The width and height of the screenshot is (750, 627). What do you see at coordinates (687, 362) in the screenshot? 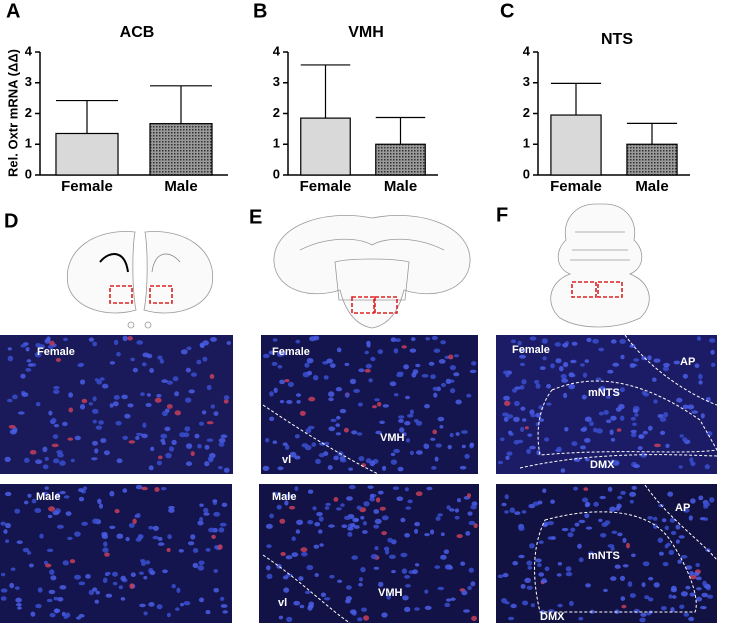
I see `image-label: AP` at bounding box center [687, 362].